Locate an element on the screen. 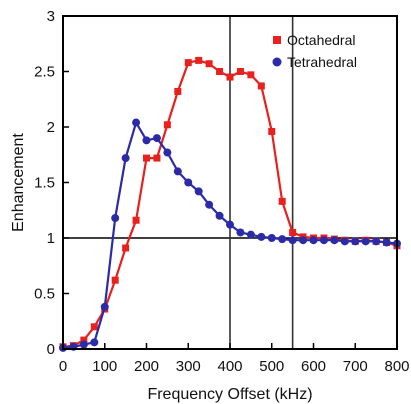 The image size is (411, 404). x-tick-label: 0 is located at coordinates (63, 366).